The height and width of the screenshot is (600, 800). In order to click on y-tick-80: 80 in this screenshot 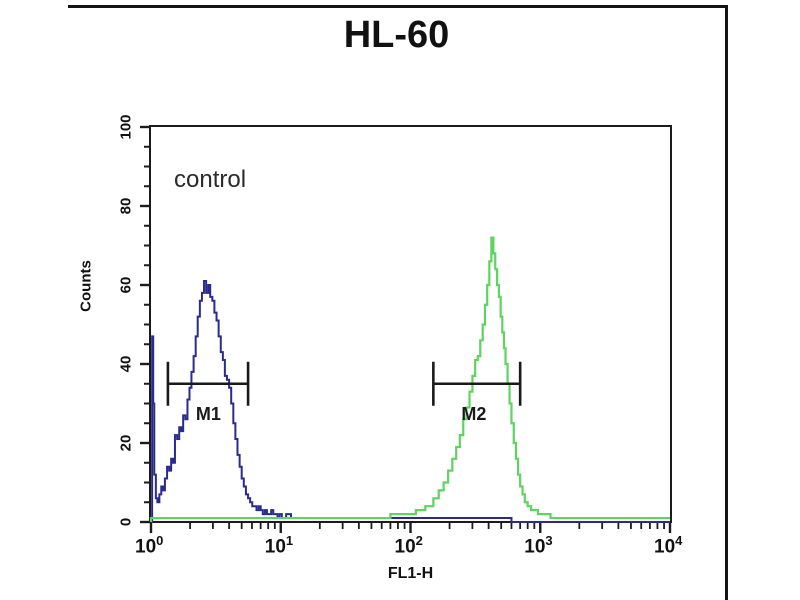, I will do `click(126, 206)`.